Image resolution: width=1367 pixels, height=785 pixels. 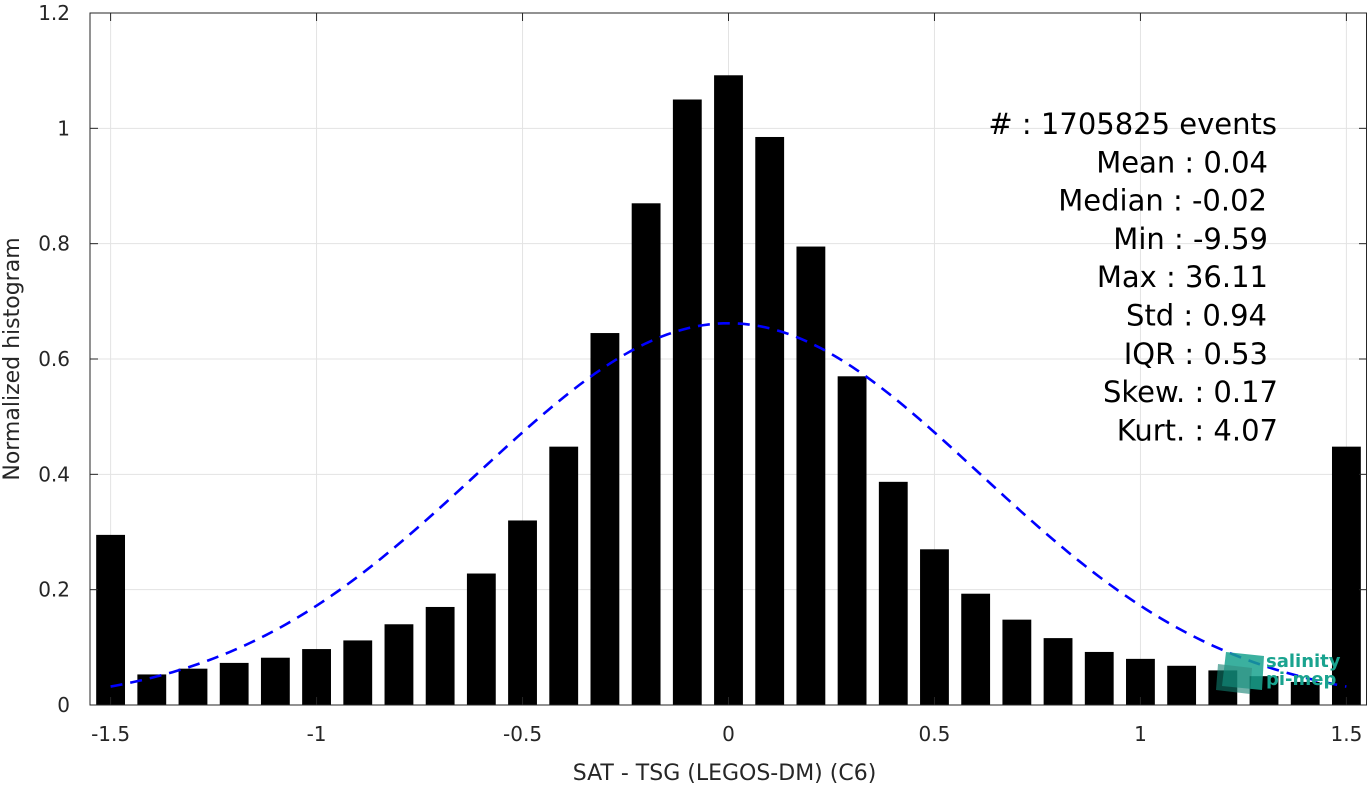 I want to click on y-tick-label: 0.6, so click(x=54, y=359).